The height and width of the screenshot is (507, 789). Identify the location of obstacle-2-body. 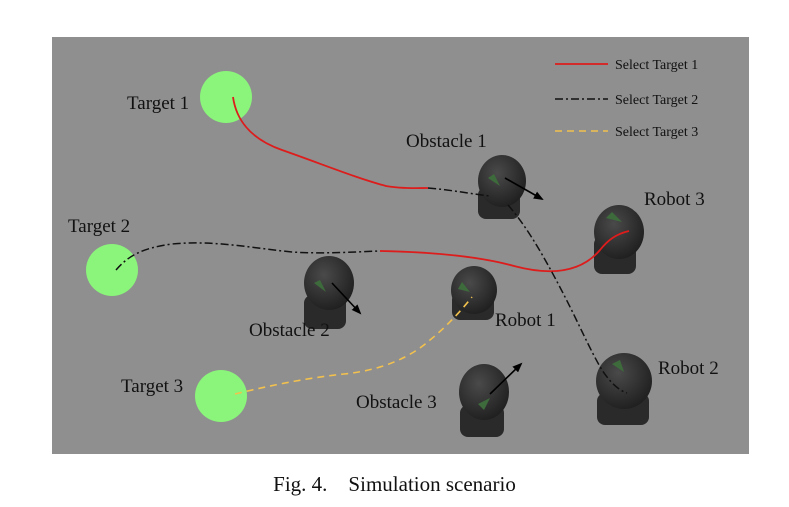
(329, 292).